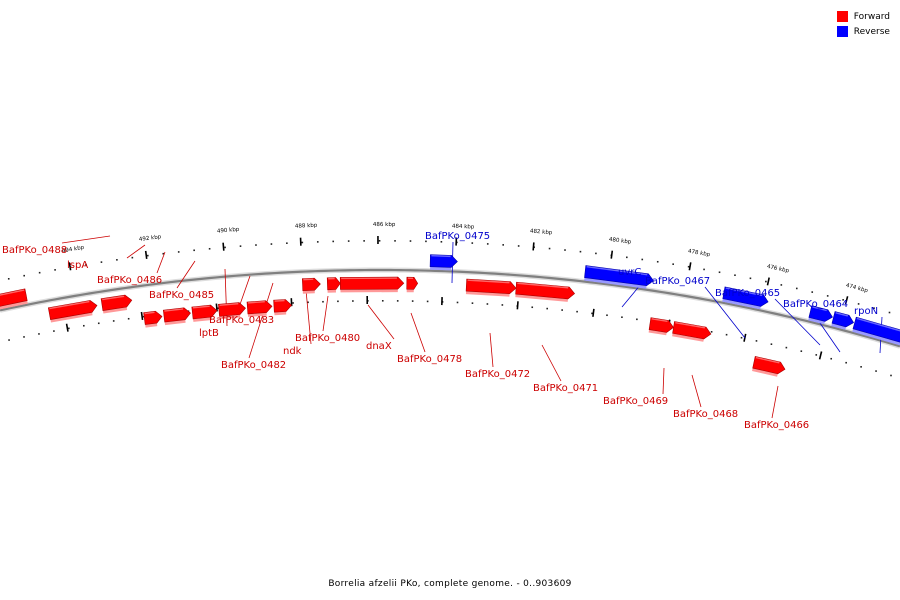  What do you see at coordinates (34, 250) in the screenshot?
I see `gene-label: BafPKo_0488` at bounding box center [34, 250].